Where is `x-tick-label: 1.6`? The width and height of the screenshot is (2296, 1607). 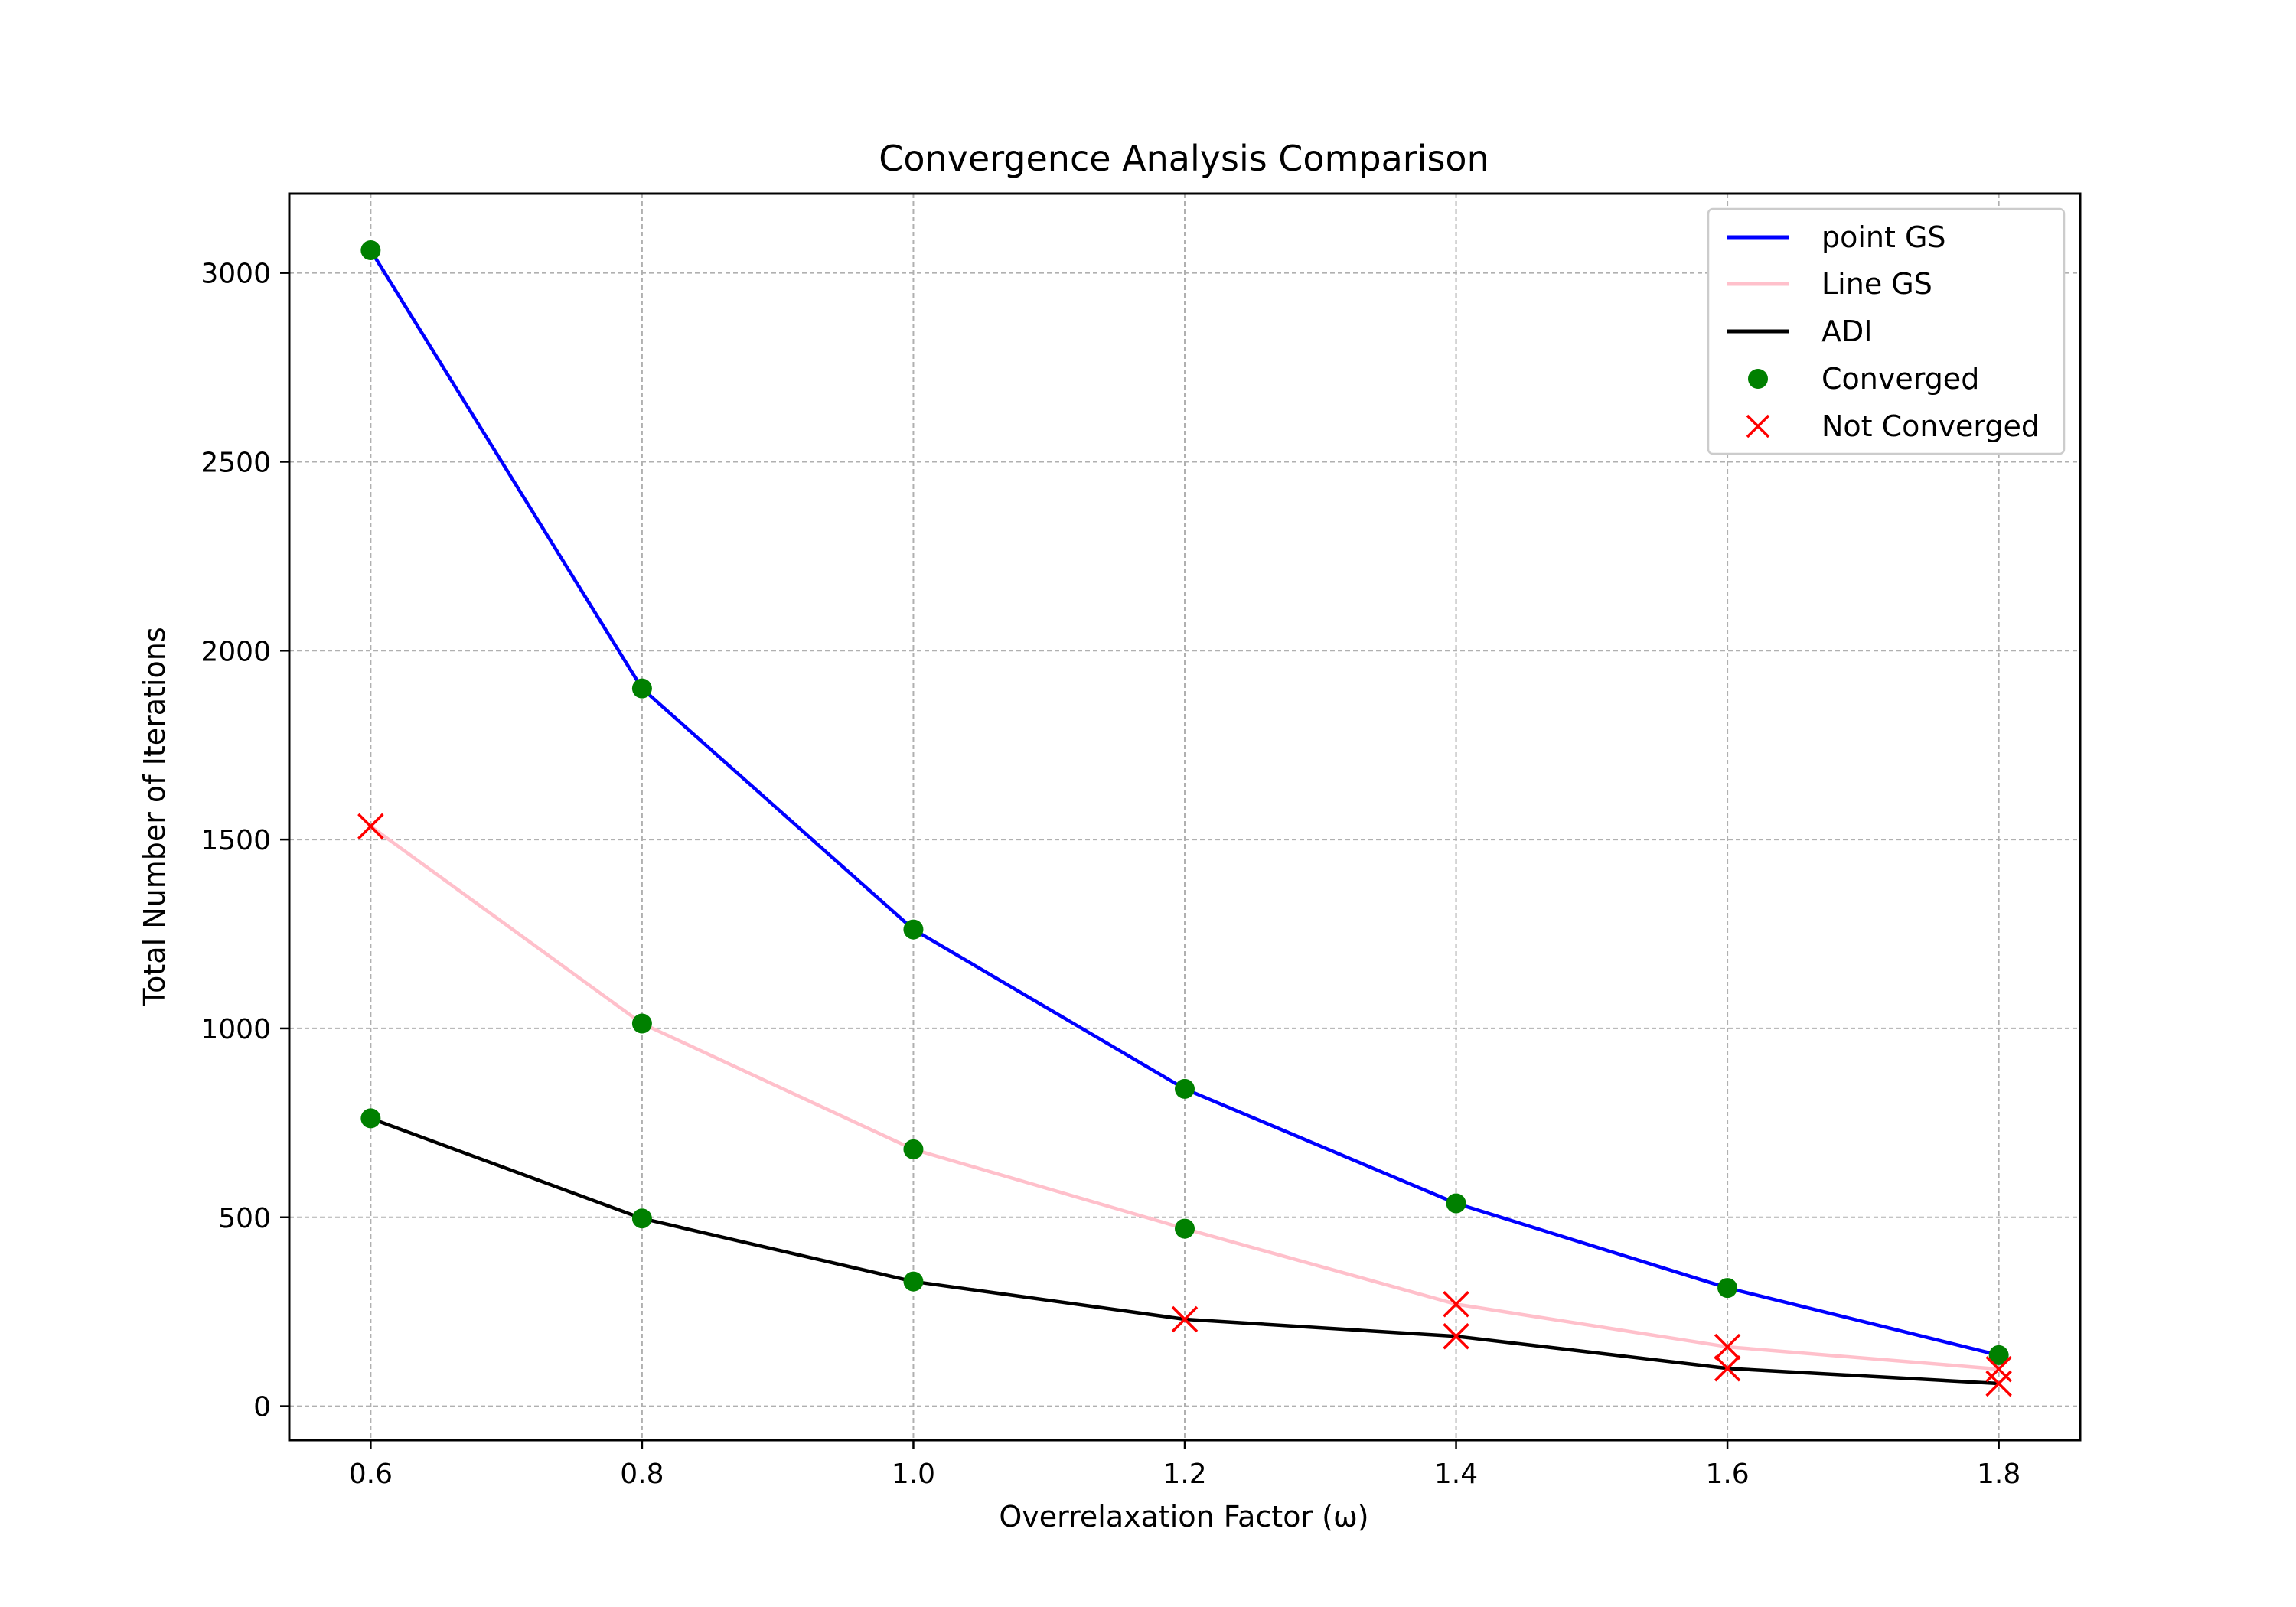 x-tick-label: 1.6 is located at coordinates (1727, 1474).